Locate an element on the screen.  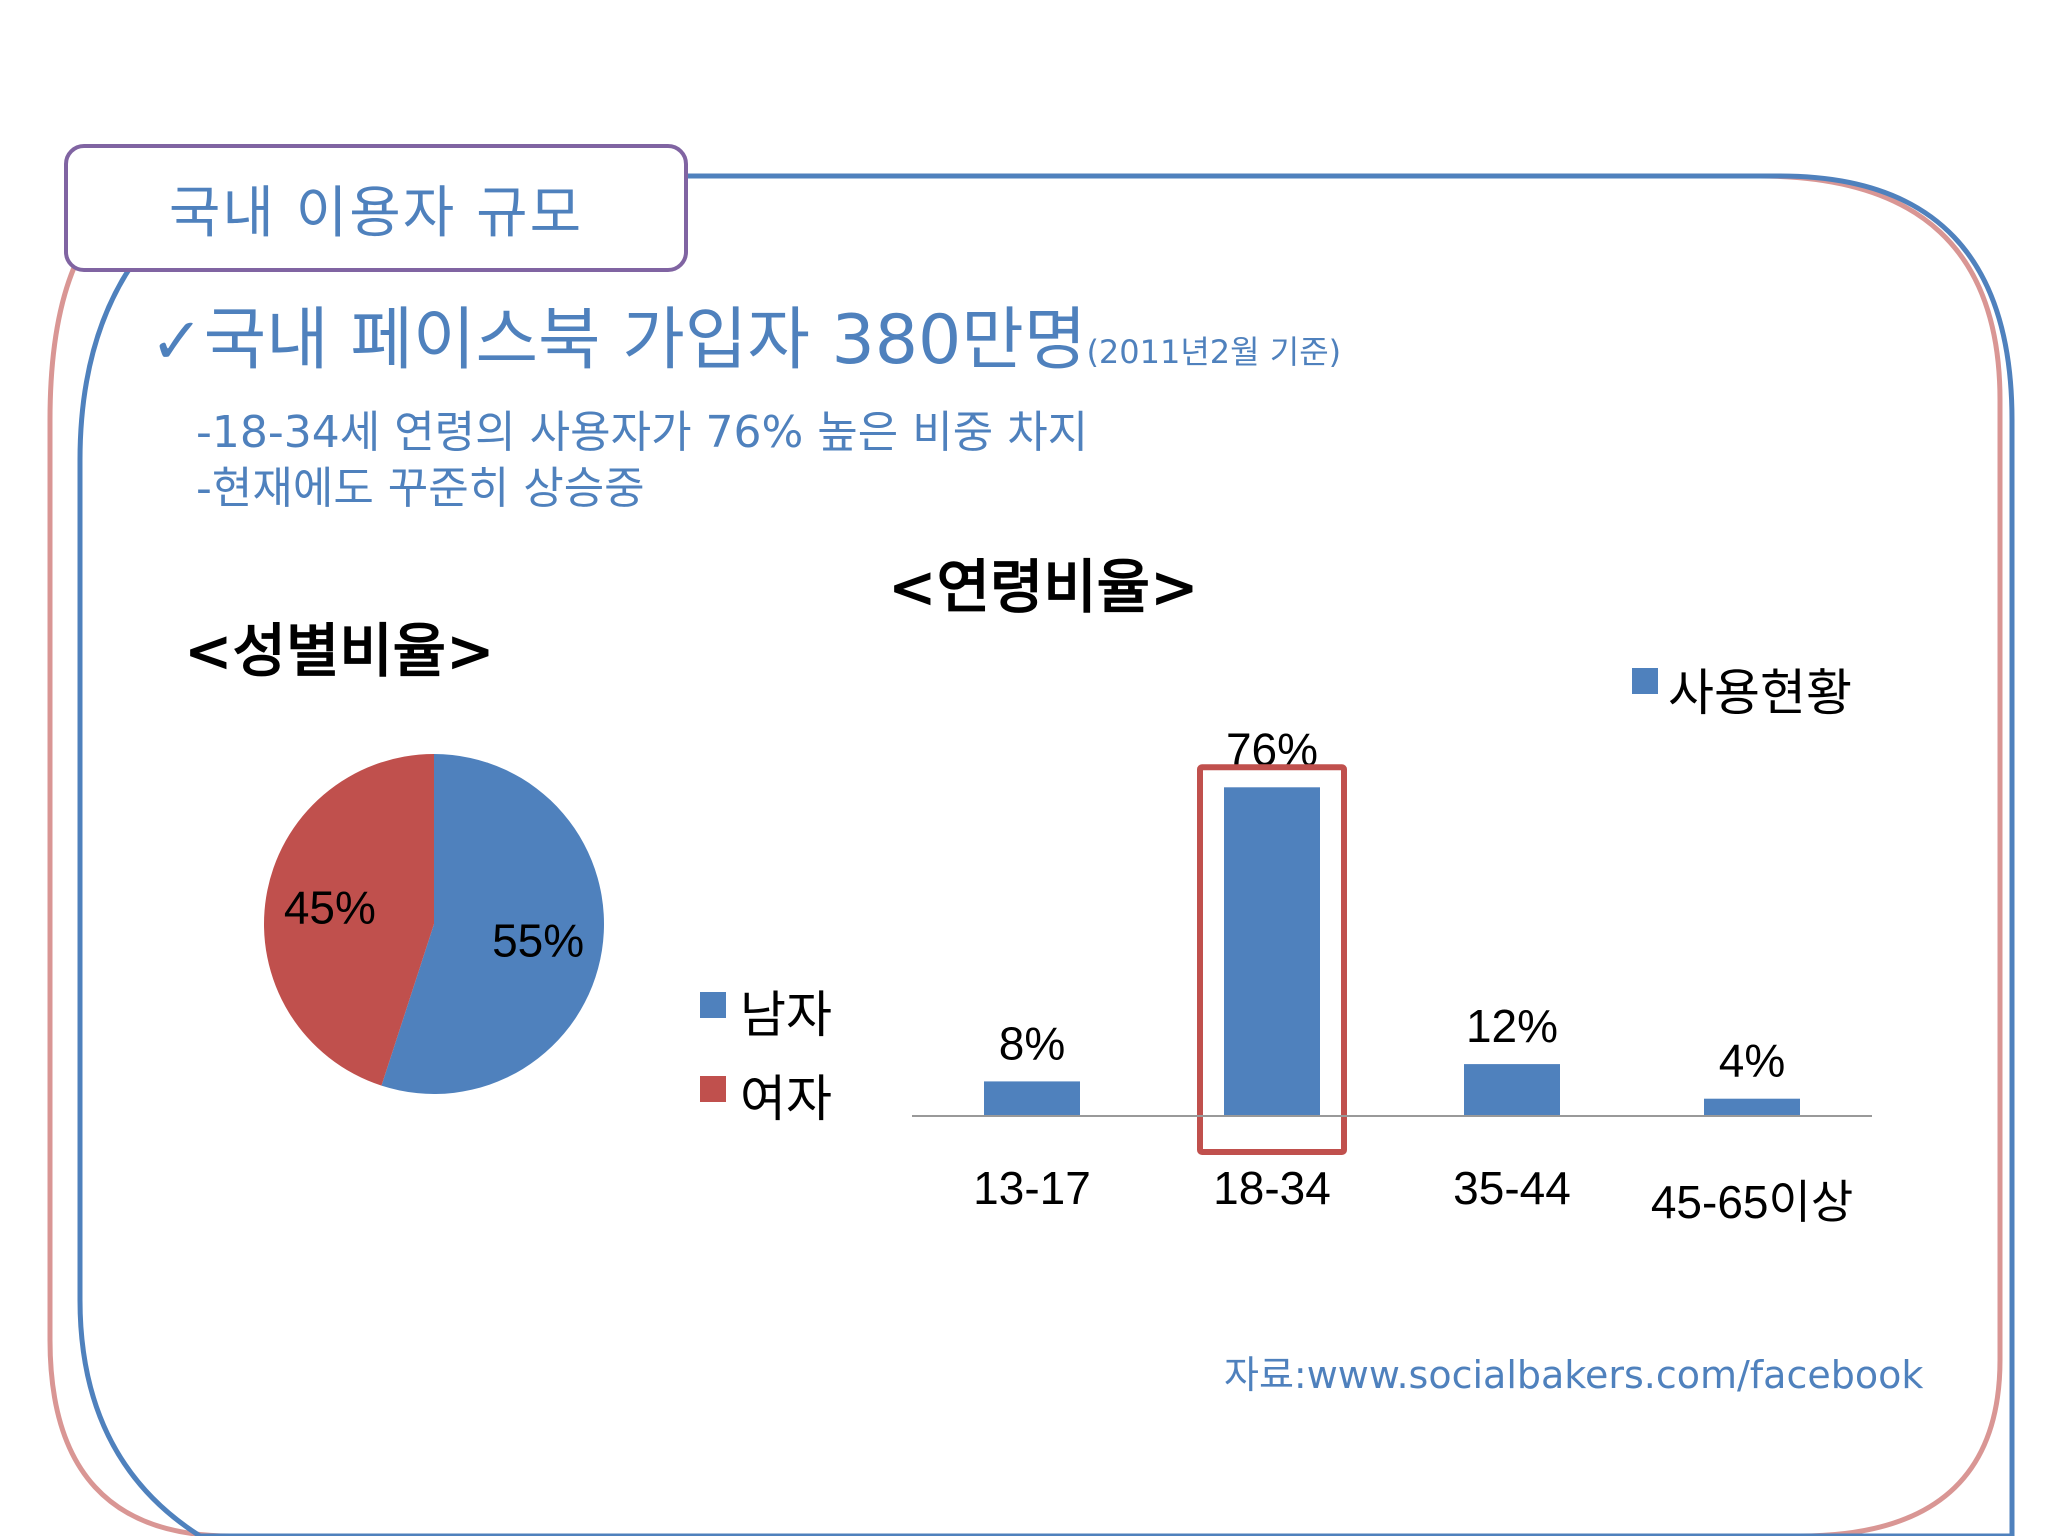
bar-legend-label: 사용현황 is located at coordinates (1760, 693).